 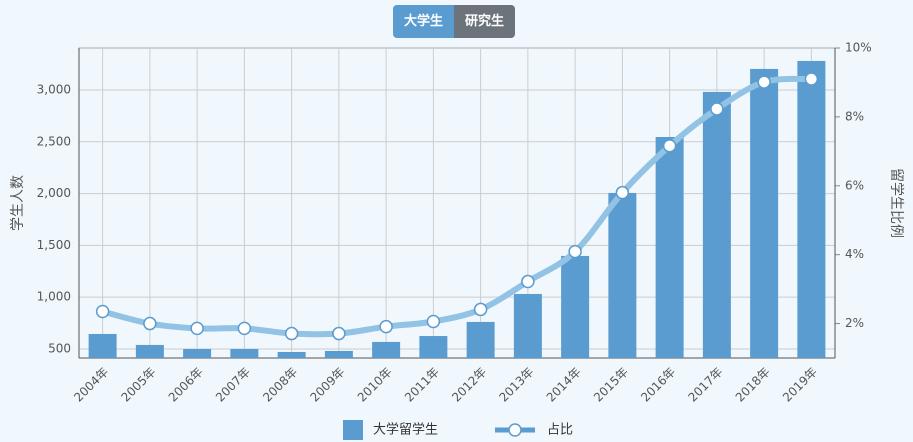 I want to click on y-tick-label: 3,000, so click(x=54, y=89).